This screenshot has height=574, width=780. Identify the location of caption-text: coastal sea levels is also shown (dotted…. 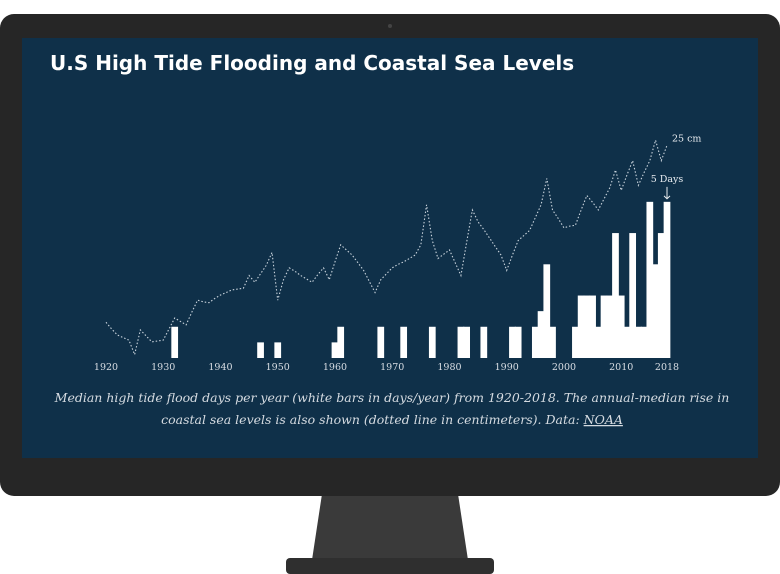
(372, 419).